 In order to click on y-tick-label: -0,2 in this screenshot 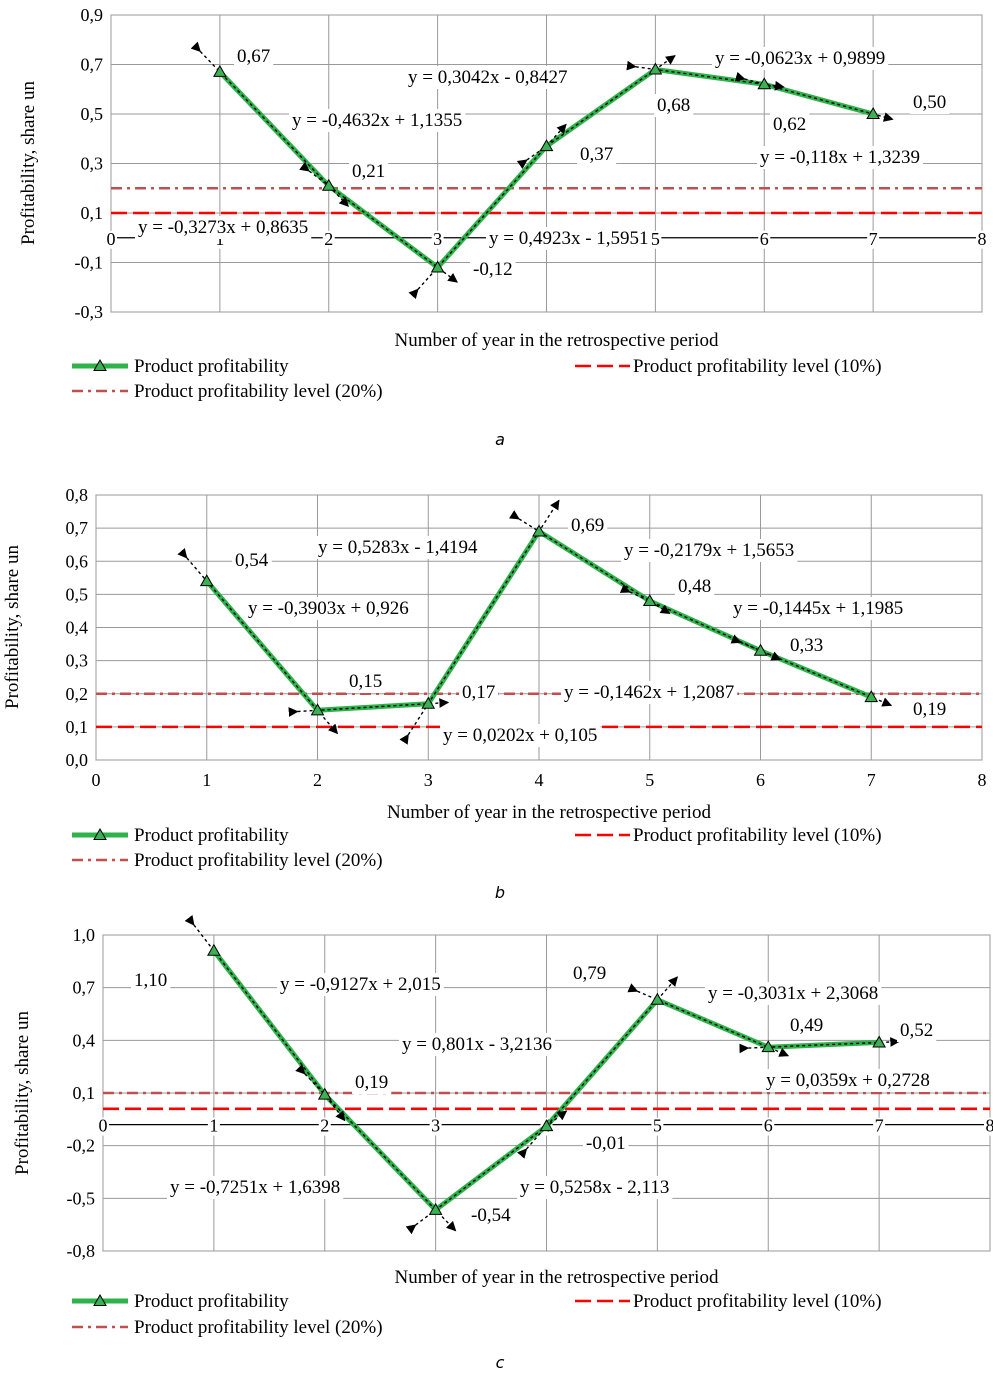, I will do `click(81, 1146)`.